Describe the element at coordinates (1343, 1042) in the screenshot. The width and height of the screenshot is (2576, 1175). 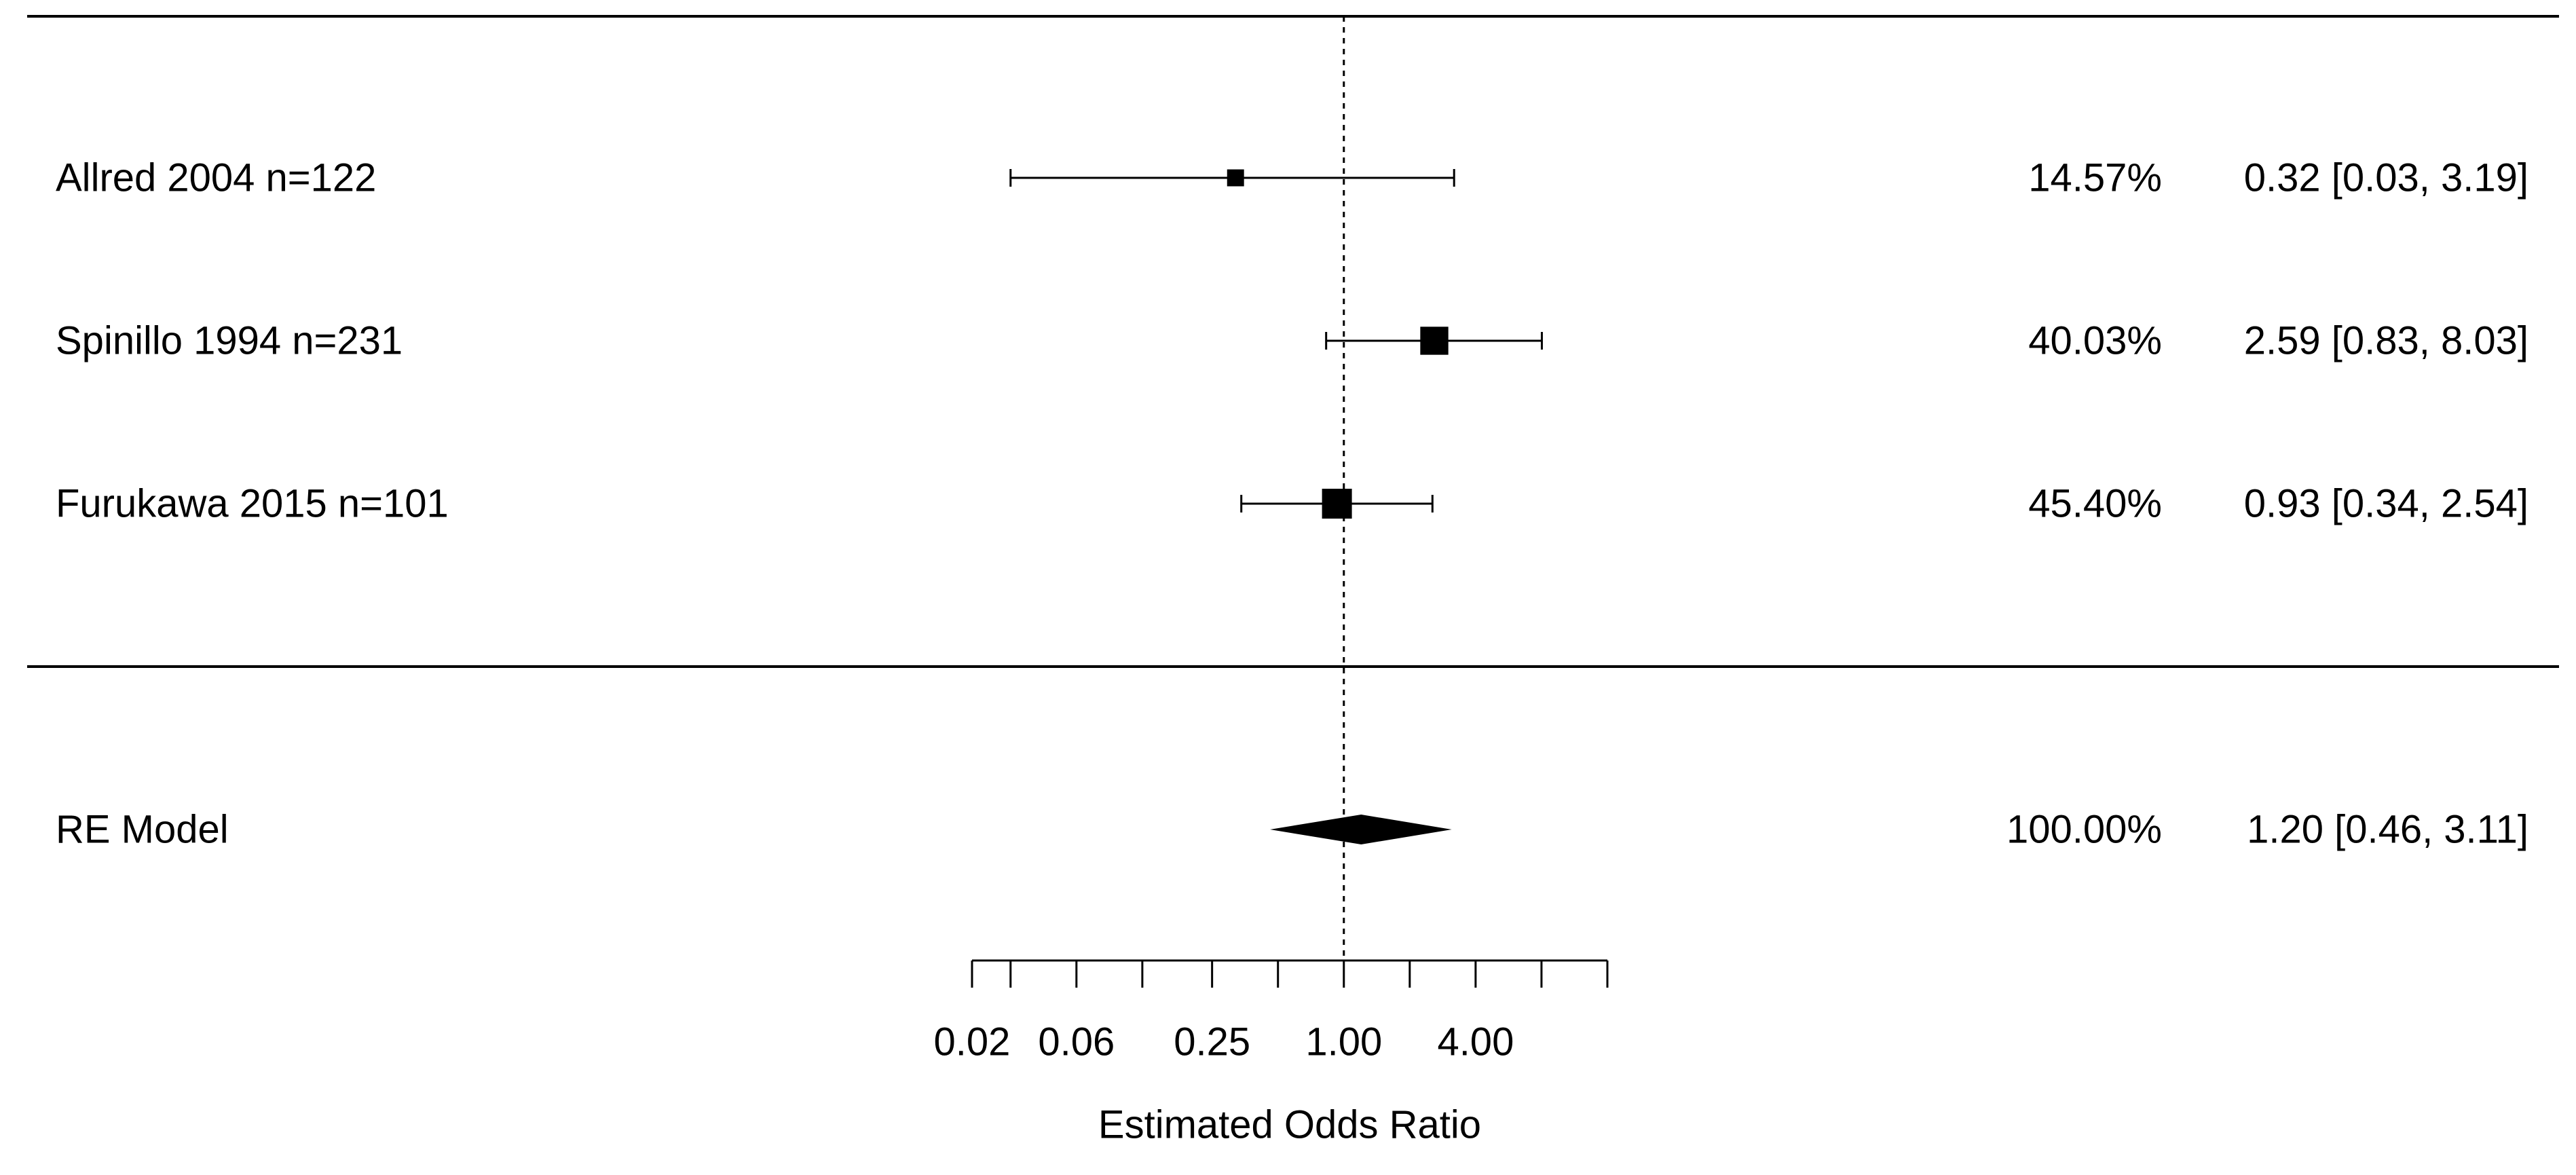
I see `x-tick-label: 1.00` at that location.